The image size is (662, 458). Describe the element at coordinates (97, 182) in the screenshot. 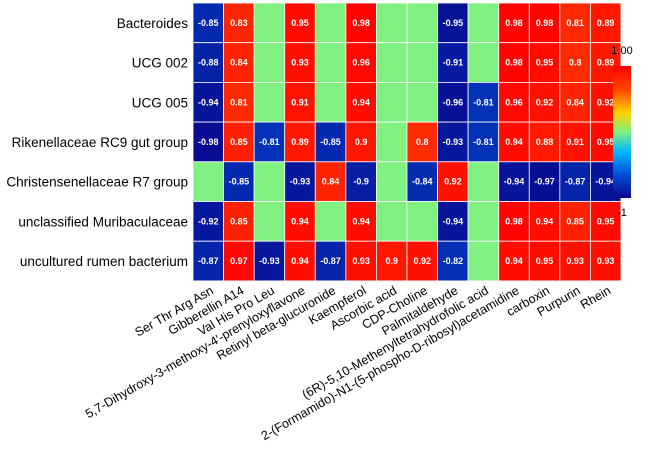

I see `row-label-christensenellaceae-r7-group: Christensenellaceae R7 group` at that location.